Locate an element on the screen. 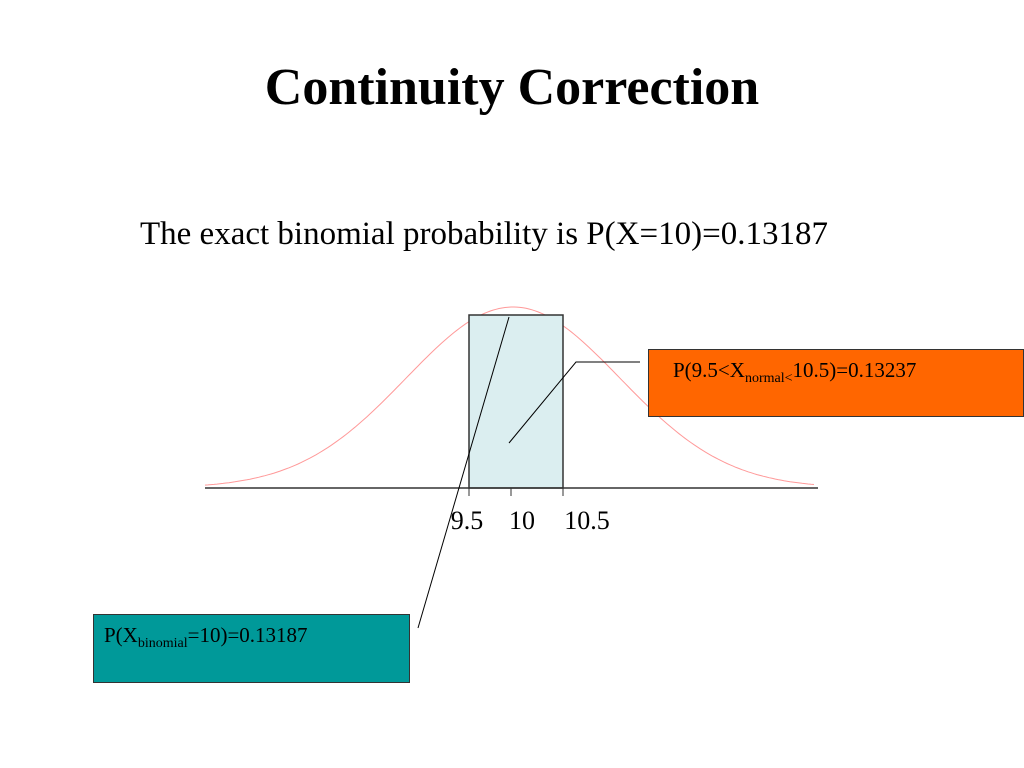 The image size is (1024, 768). binomial-bar is located at coordinates (516, 401).